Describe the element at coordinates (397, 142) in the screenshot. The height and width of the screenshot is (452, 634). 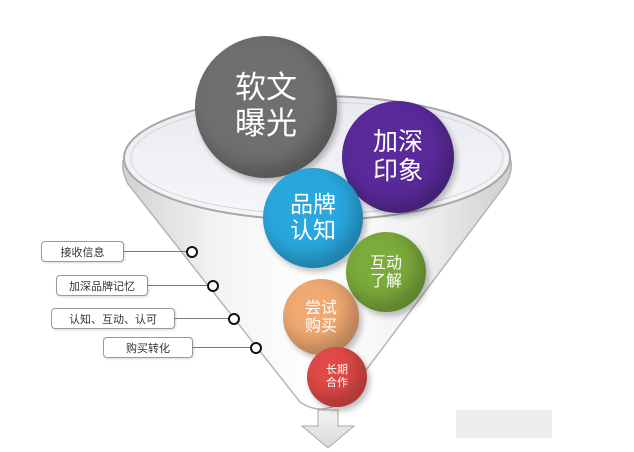
I see `bubble-impression-line1: 加深` at that location.